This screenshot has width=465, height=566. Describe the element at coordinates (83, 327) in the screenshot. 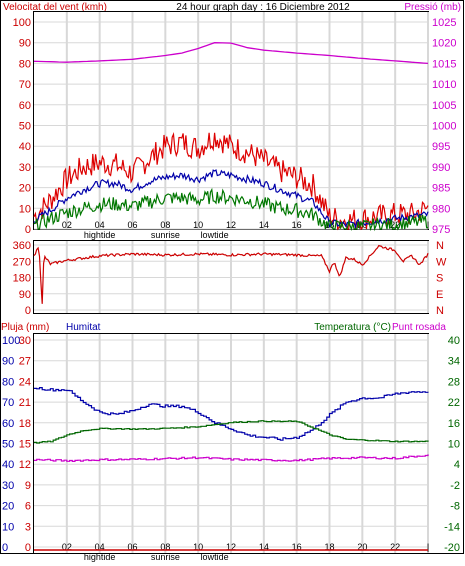

I see `humidity-axis-title: Humitat` at that location.